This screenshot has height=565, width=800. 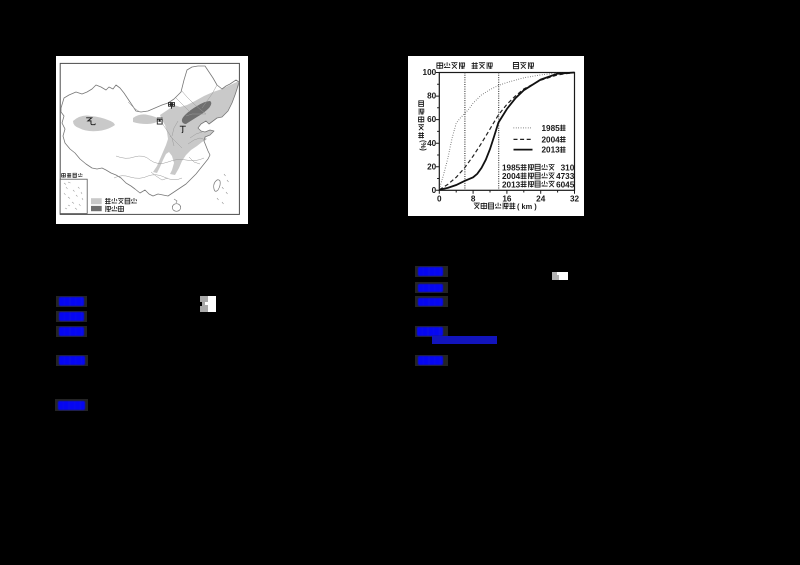 I want to click on svg-text: 4733, so click(x=565, y=176).